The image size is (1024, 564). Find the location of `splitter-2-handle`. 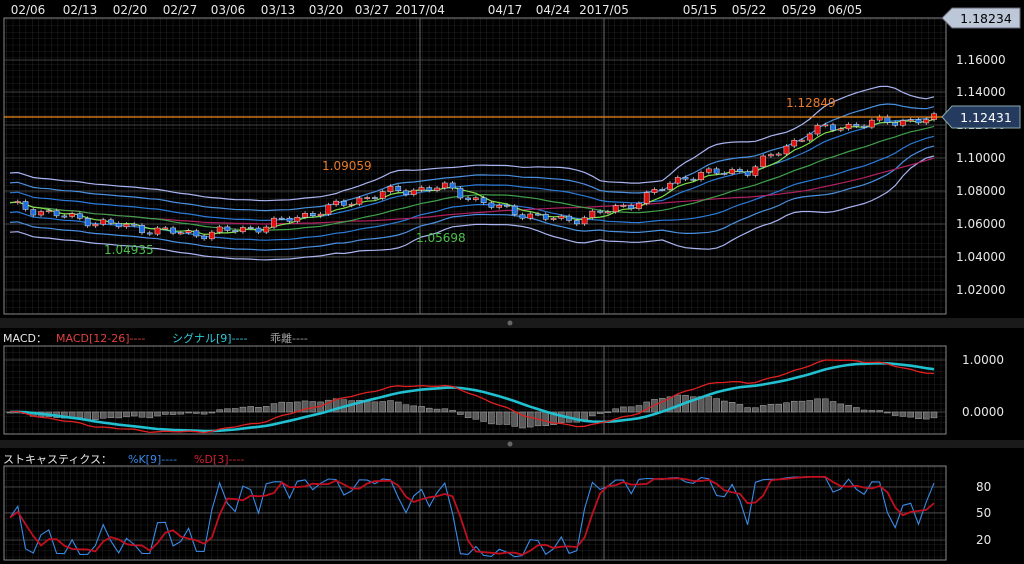

splitter-2-handle is located at coordinates (510, 444).